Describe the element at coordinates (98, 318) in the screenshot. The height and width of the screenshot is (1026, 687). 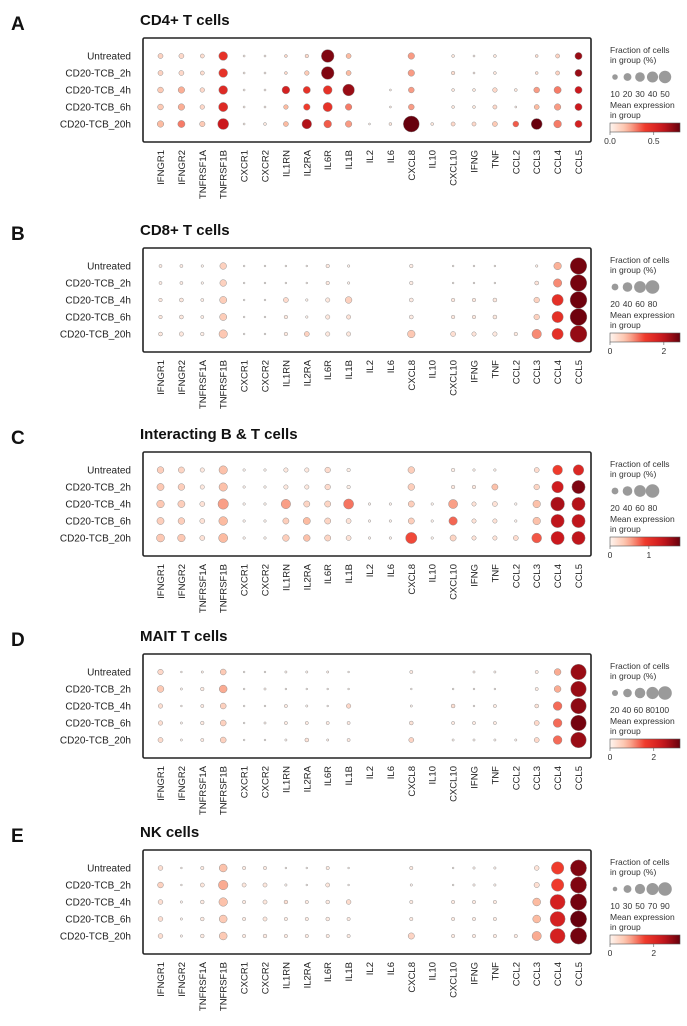
I see `group-label: CD20-TCB_6h` at that location.